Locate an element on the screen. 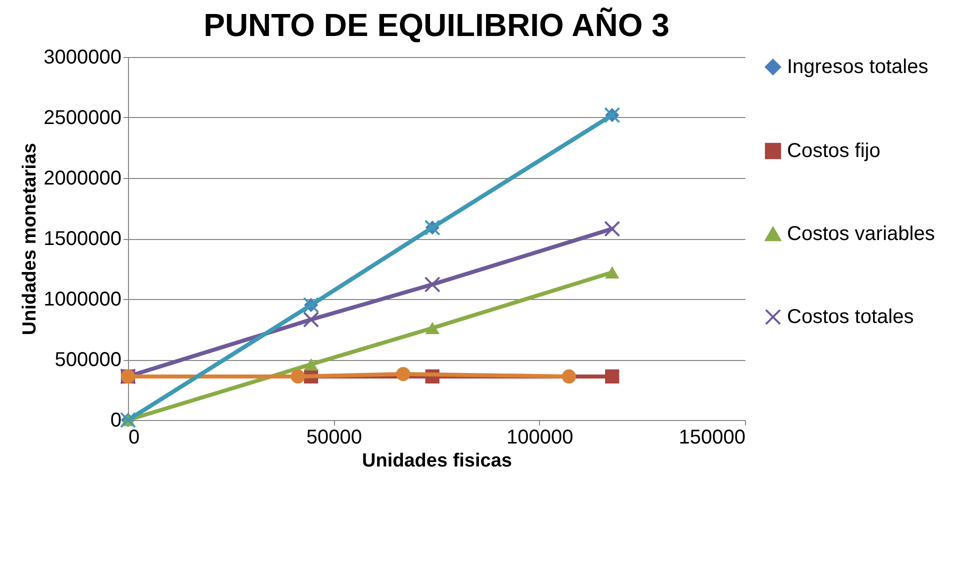 The width and height of the screenshot is (954, 561). legend-label: Costos totales is located at coordinates (850, 317).